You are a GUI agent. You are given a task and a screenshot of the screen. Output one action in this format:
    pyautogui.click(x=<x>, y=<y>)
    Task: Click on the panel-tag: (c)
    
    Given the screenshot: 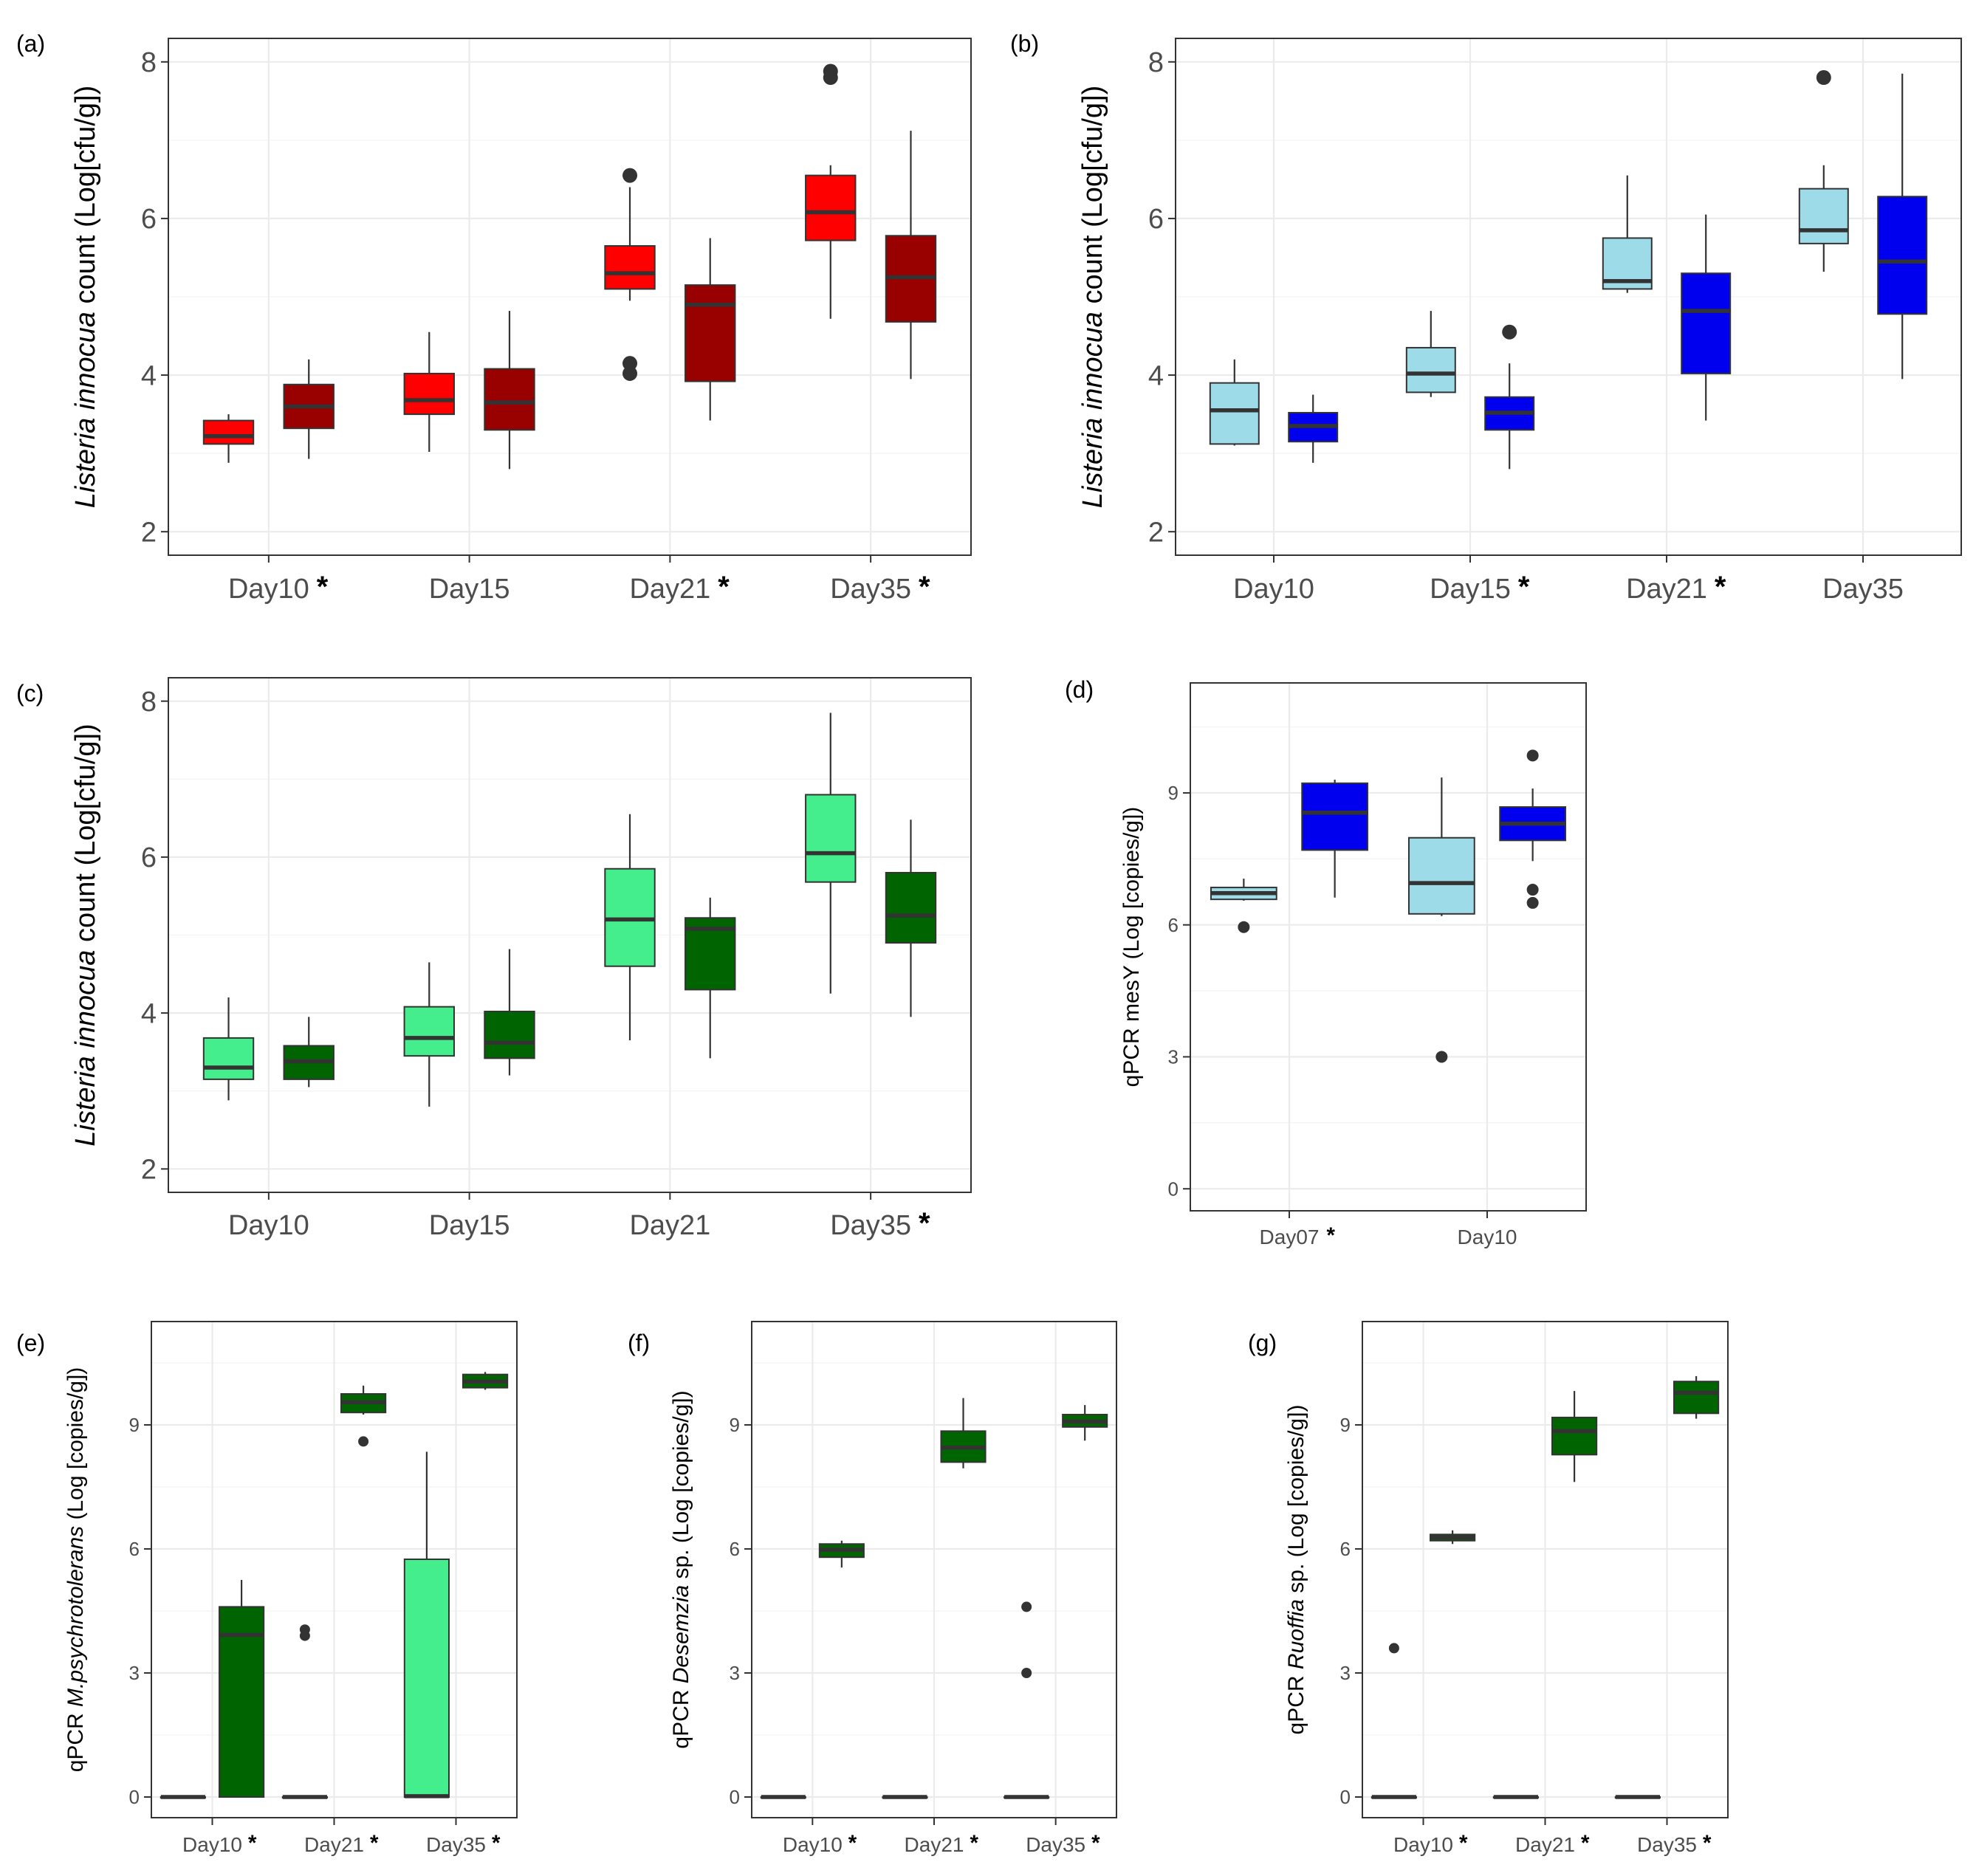 What is the action you would take?
    pyautogui.click(x=30, y=693)
    